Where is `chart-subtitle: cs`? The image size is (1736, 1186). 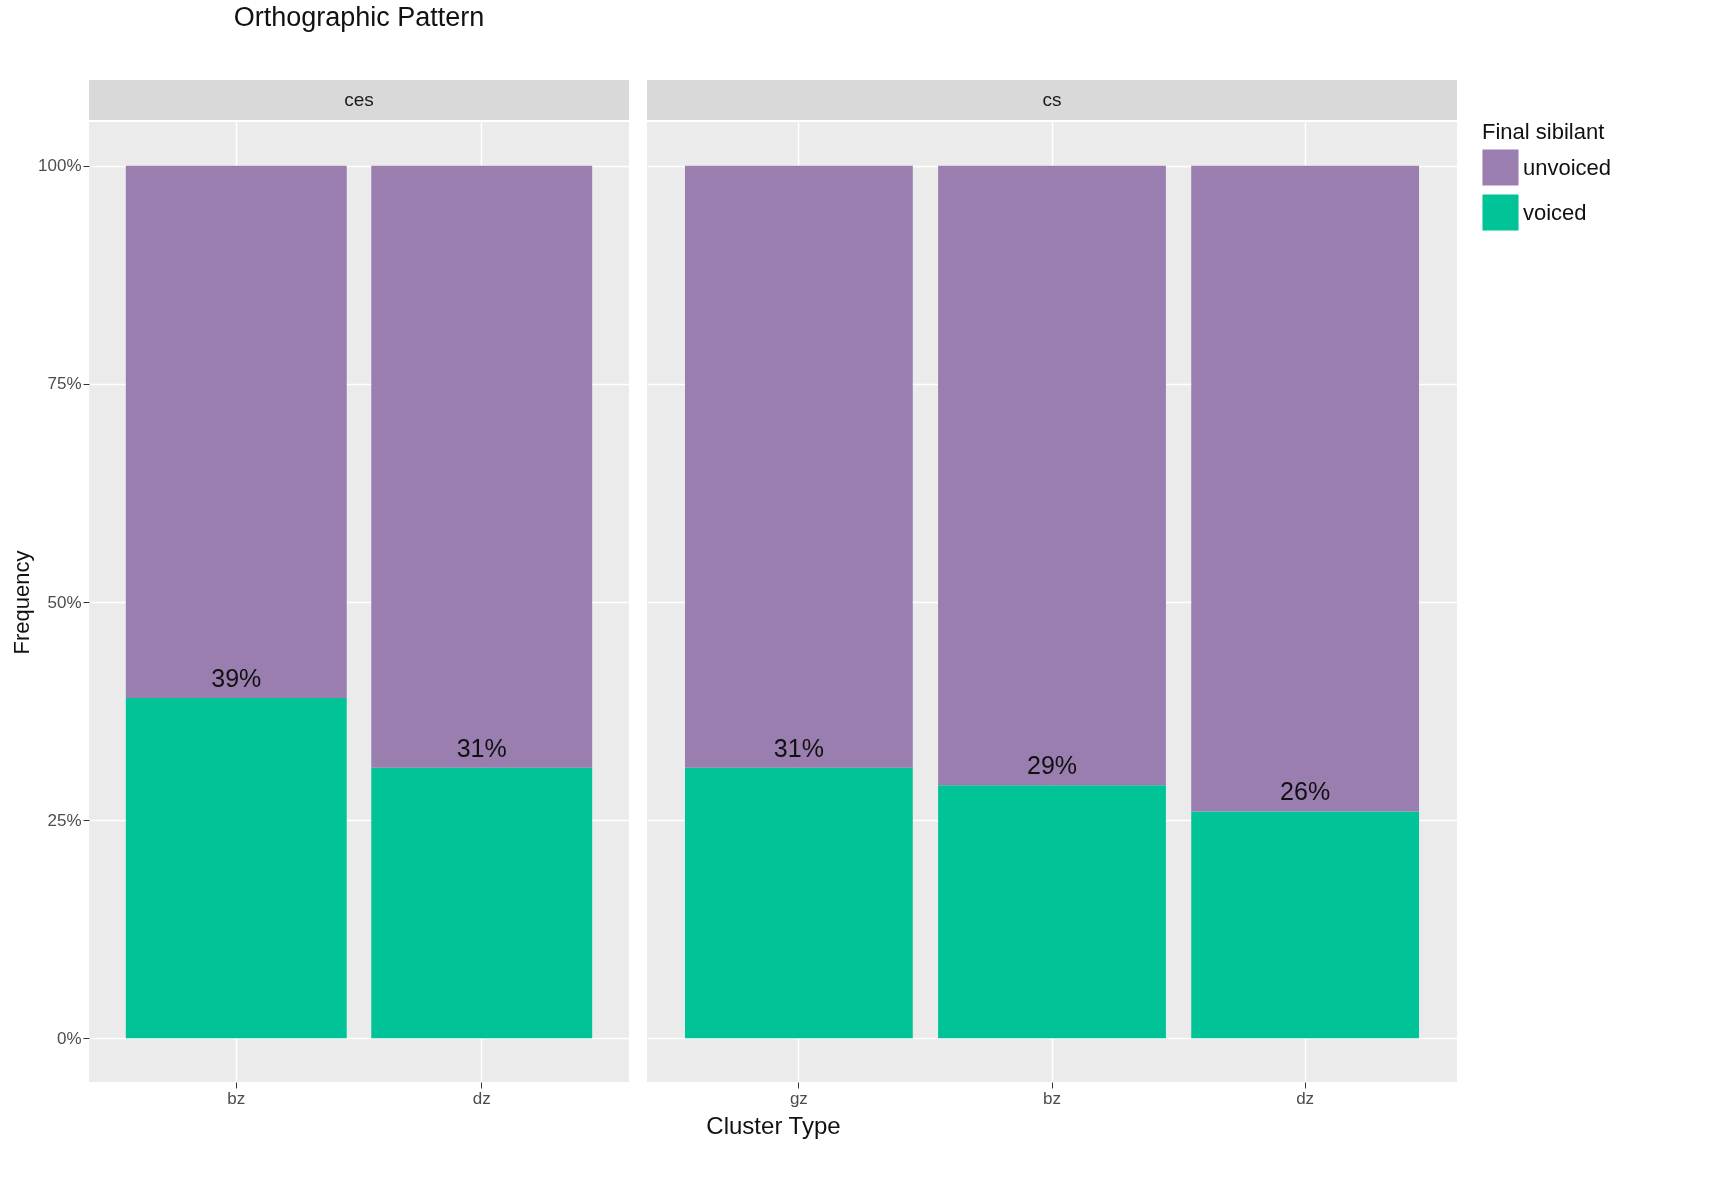
chart-subtitle: cs is located at coordinates (1052, 99).